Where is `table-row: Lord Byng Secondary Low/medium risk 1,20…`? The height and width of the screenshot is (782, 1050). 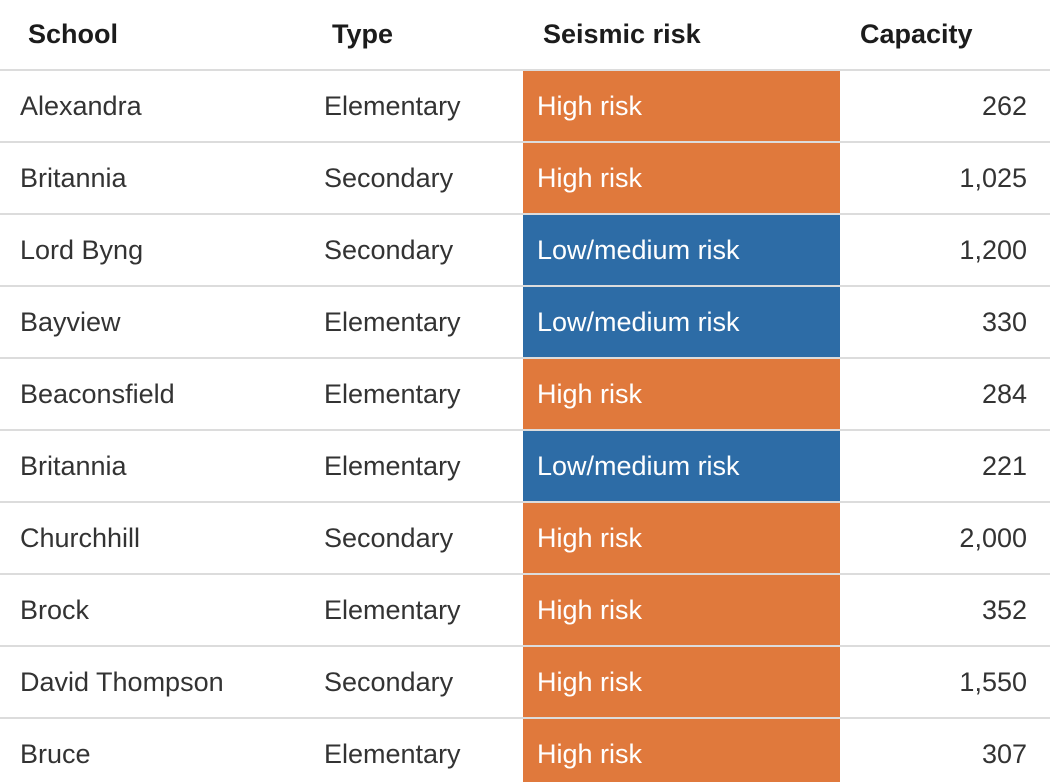 table-row: Lord Byng Secondary Low/medium risk 1,20… is located at coordinates (525, 249).